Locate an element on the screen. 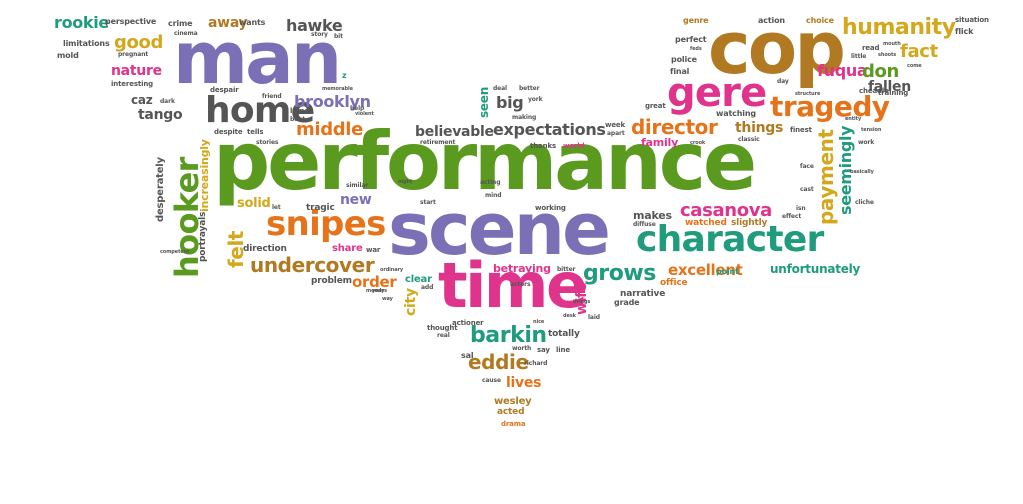 The image size is (1023, 504). word-mouth: mouth is located at coordinates (892, 44).